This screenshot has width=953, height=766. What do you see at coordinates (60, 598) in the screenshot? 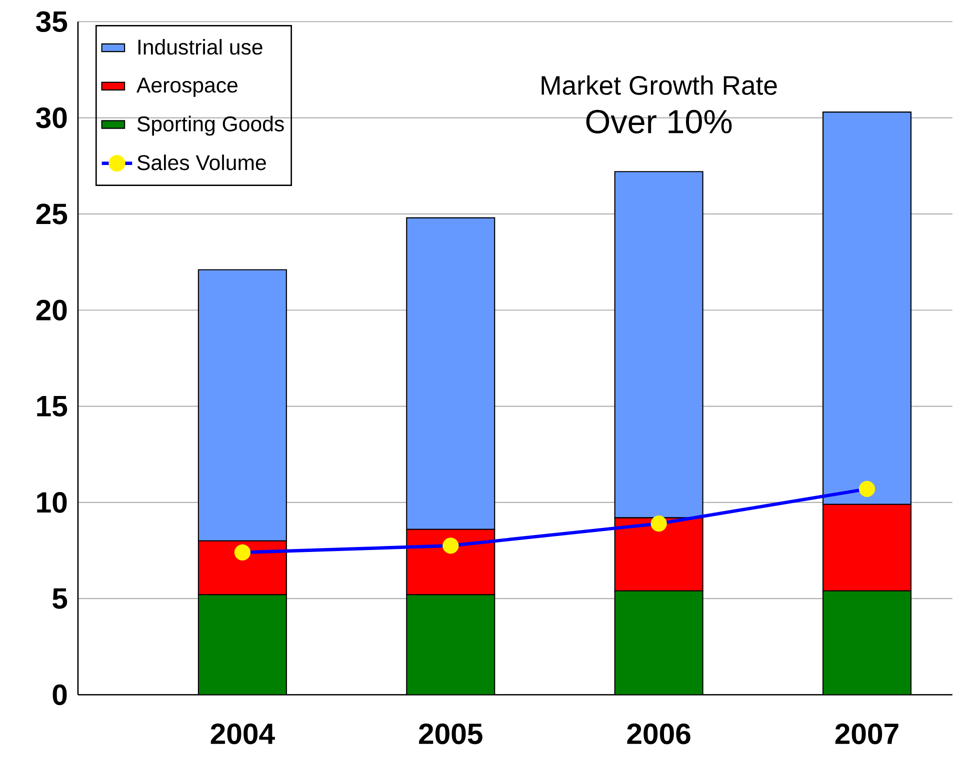
I see `y-tick-label: 5` at bounding box center [60, 598].